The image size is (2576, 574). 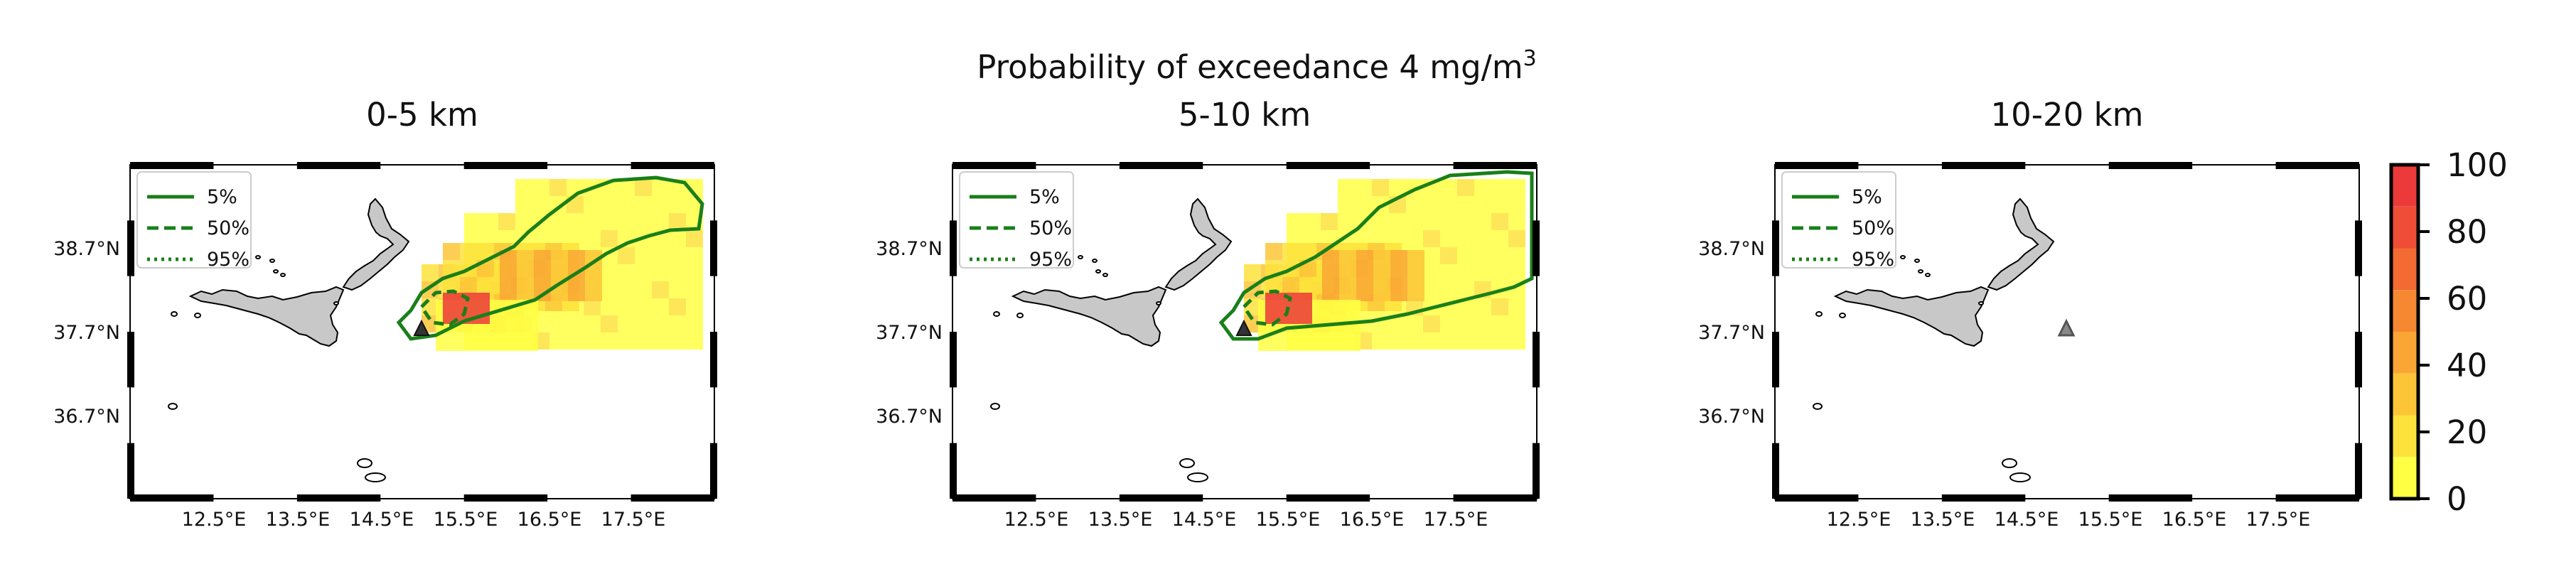 I want to click on x-tick-label: 14.5°E, so click(x=2027, y=520).